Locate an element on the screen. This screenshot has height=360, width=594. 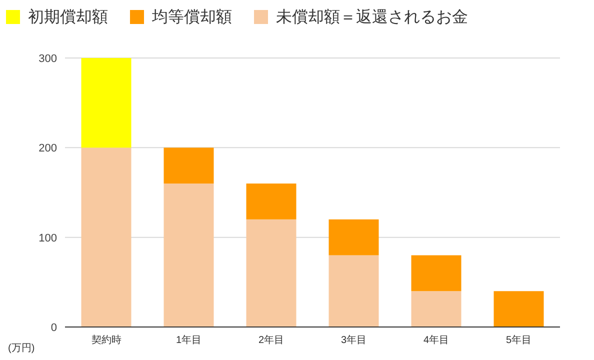
y-tick-label: 300 is located at coordinates (47, 59).